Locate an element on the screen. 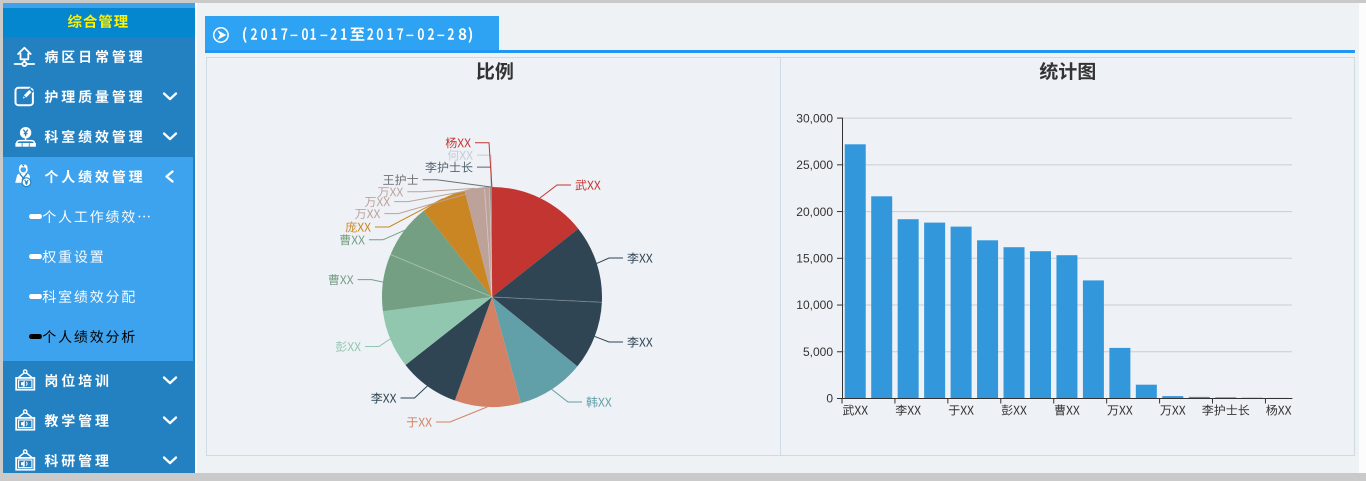 Image resolution: width=1366 pixels, height=481 pixels. svg-text: 0 is located at coordinates (829, 399).